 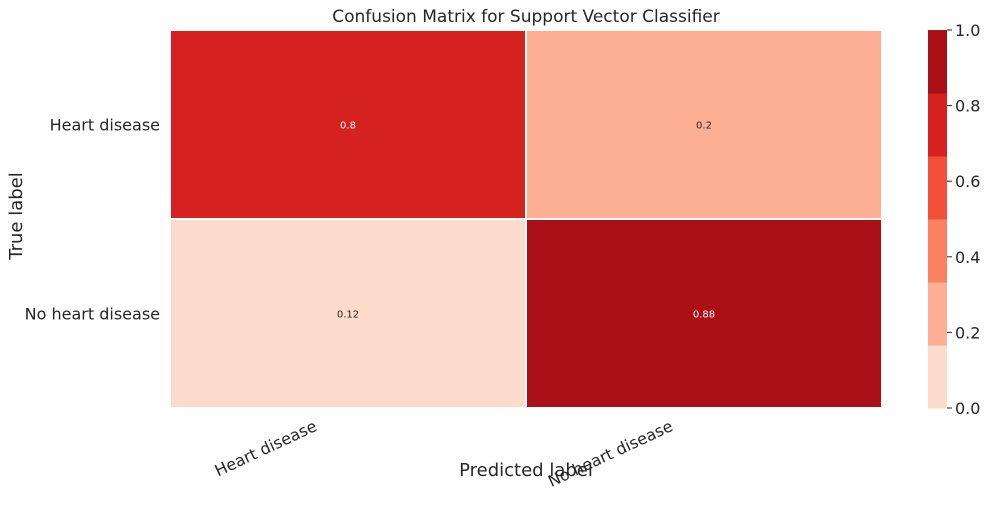 I want to click on cell-value-label: 0.88, so click(x=704, y=315).